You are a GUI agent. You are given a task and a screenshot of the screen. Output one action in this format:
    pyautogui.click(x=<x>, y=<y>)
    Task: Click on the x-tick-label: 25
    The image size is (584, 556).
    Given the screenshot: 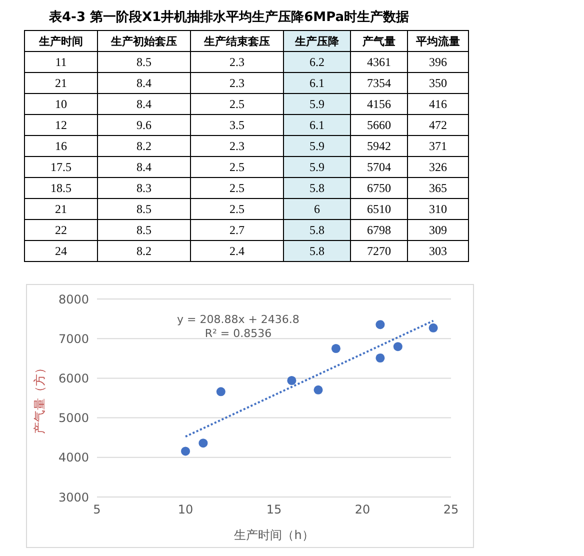 What is the action you would take?
    pyautogui.click(x=451, y=509)
    